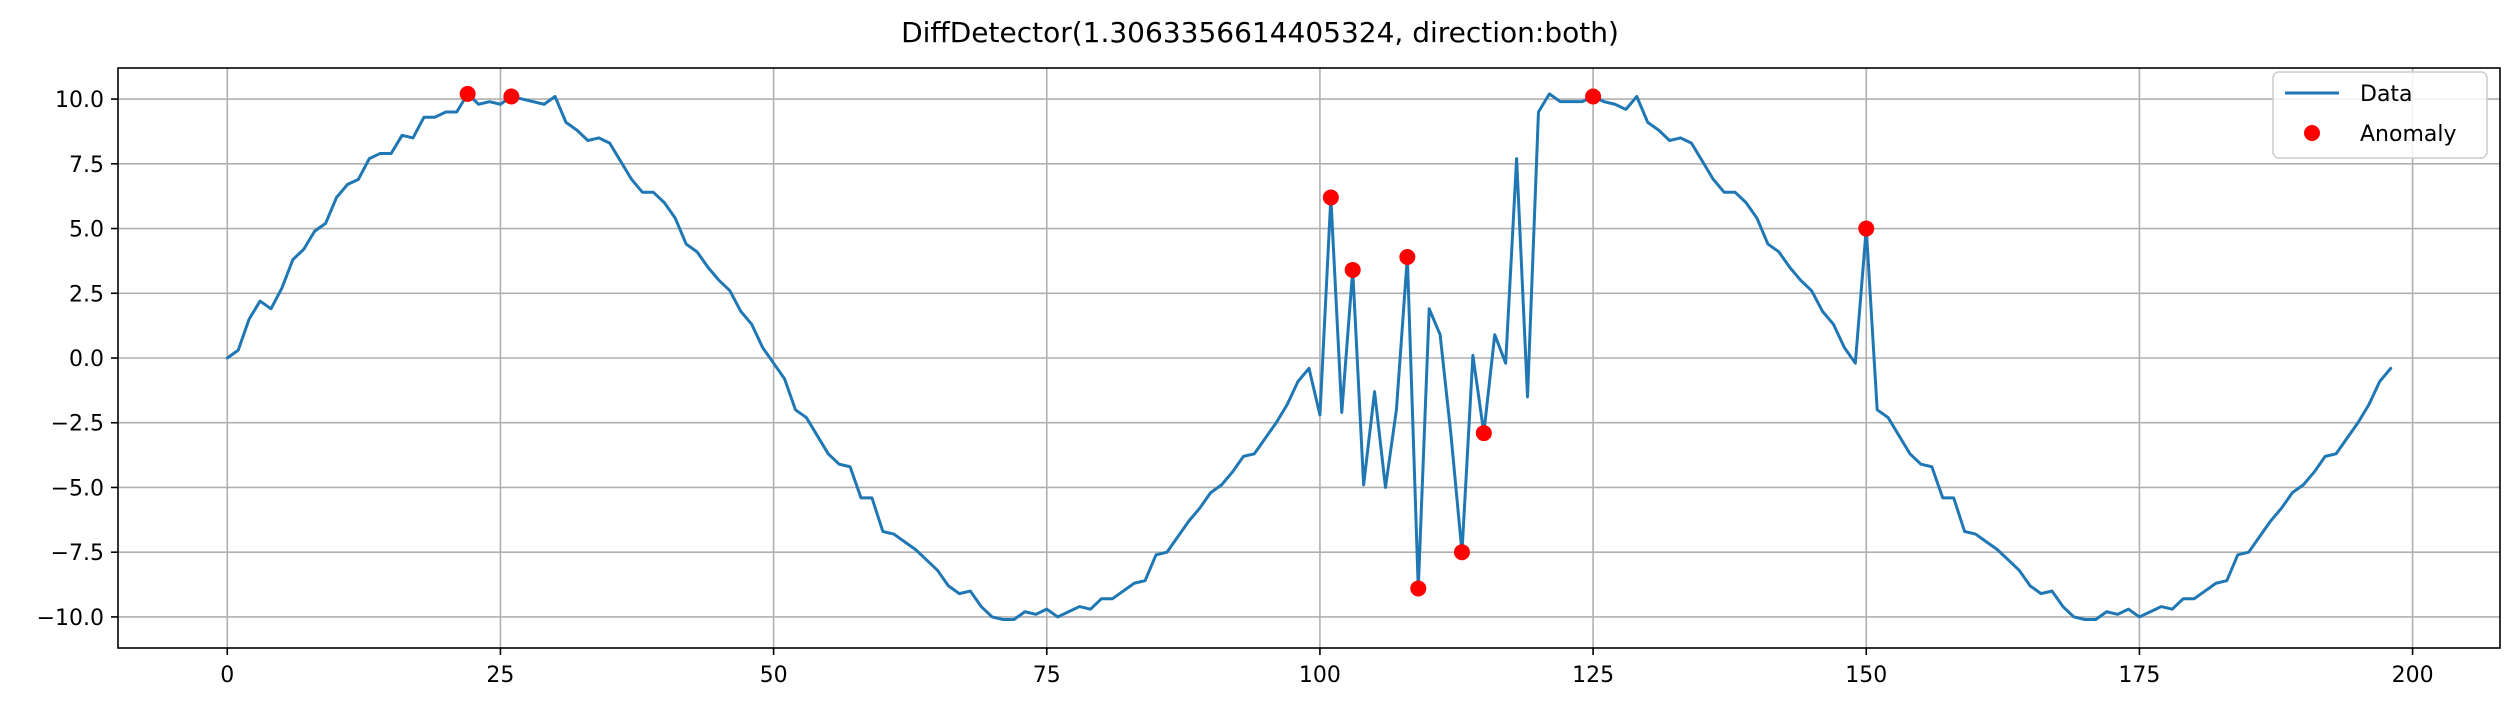  I want to click on x-tick-label: 25, so click(500, 675).